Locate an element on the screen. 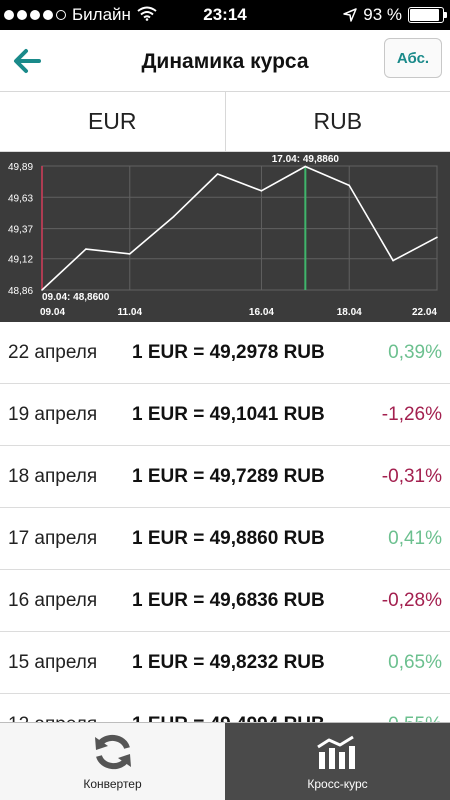 The image size is (450, 800). chart-plot-frame is located at coordinates (239, 228).